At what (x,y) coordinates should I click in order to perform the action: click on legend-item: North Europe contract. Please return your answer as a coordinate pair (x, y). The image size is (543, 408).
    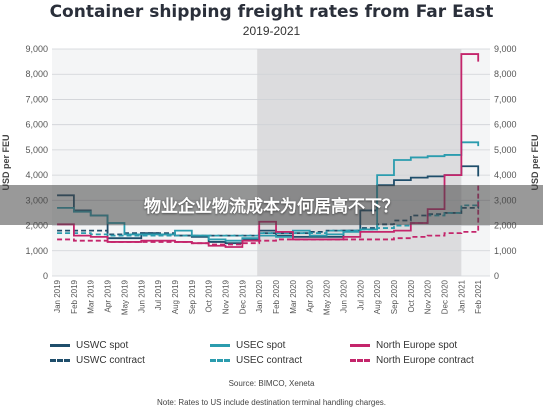
    Looking at the image, I should click on (412, 360).